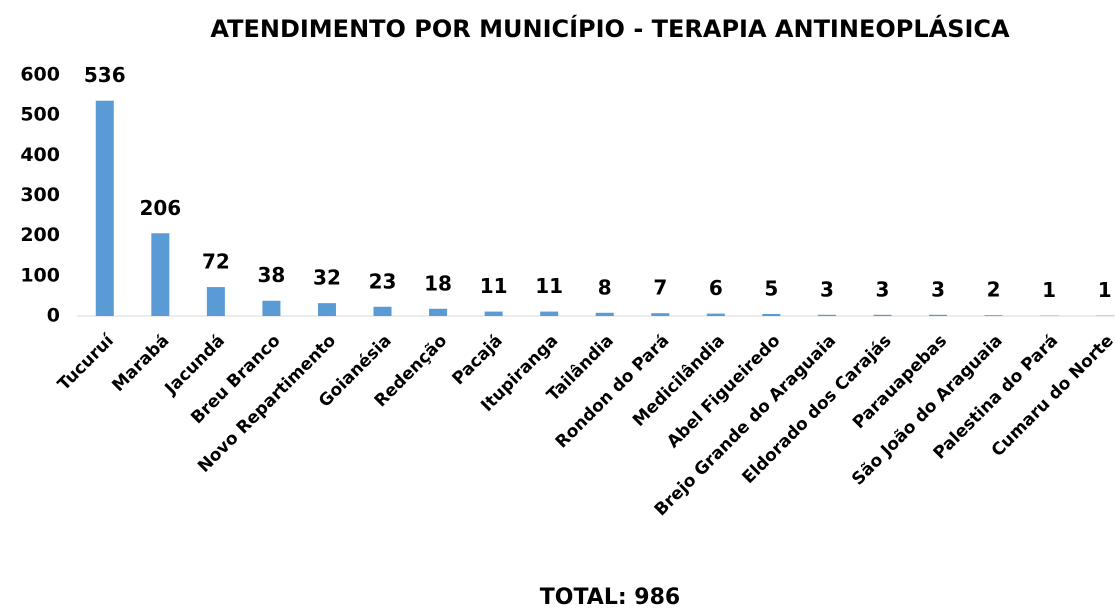  Describe the element at coordinates (383, 281) in the screenshot. I see `value-label: 23` at that location.